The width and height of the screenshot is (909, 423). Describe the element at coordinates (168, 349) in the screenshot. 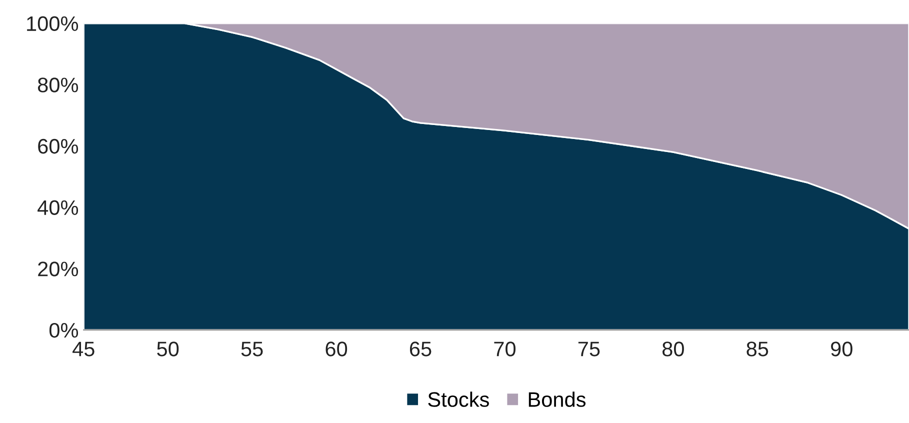

I see `x-tick-label: 50` at that location.